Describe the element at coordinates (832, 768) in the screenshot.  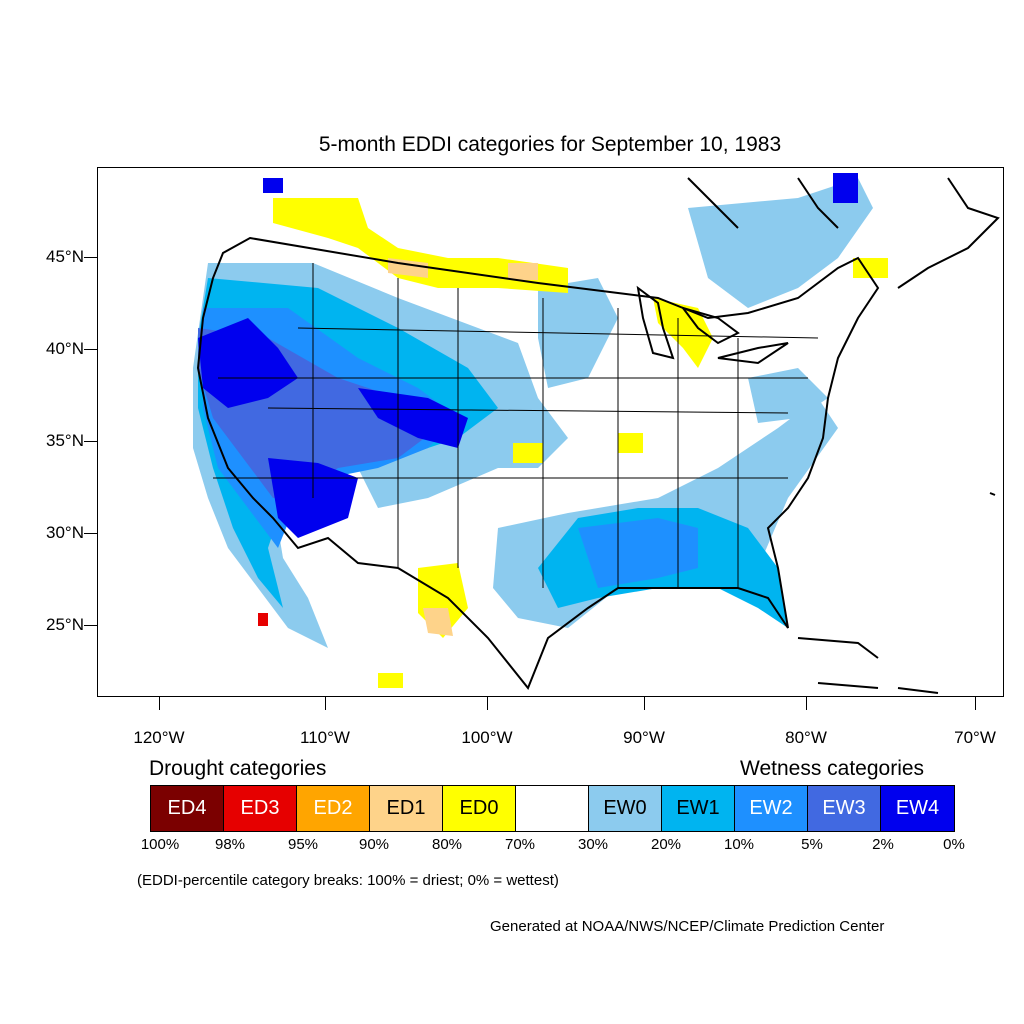
I see `wetness-heading: Wetness categories` at that location.